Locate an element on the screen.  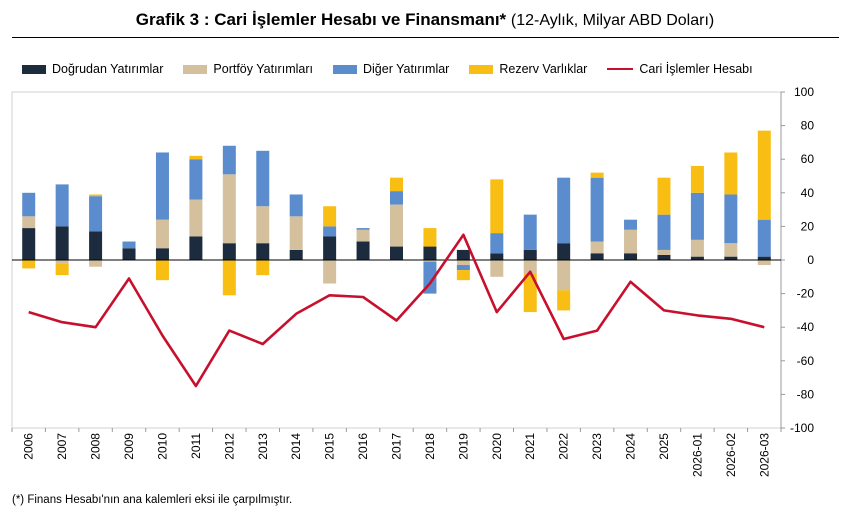
y-tick-label: 100 is located at coordinates (804, 92).